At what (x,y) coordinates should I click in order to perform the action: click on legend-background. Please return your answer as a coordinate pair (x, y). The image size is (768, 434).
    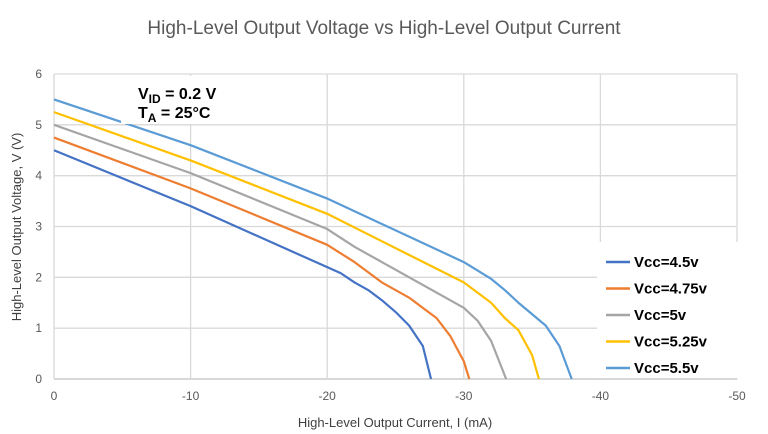
    Looking at the image, I should click on (668, 310).